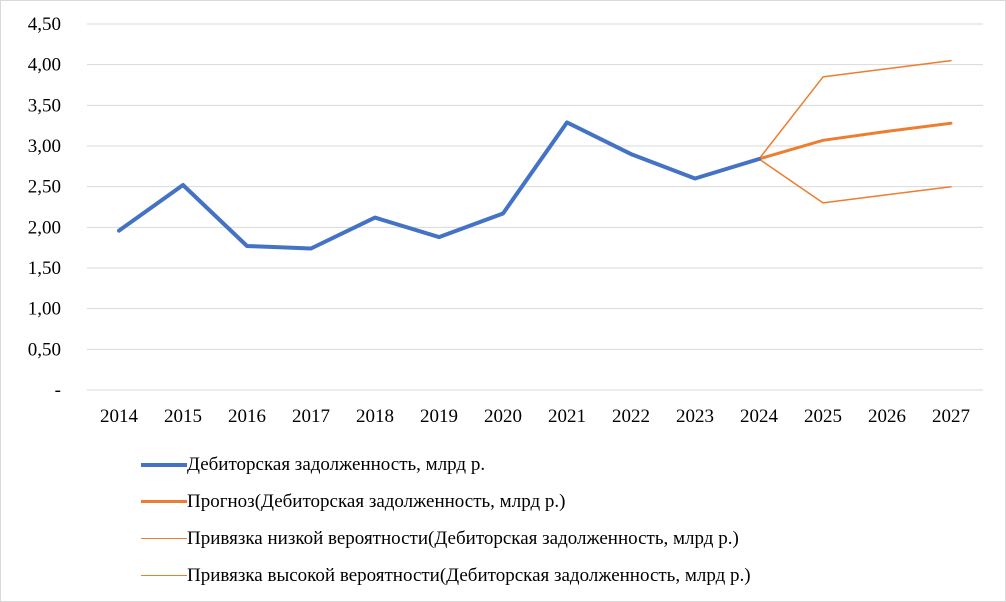 Image resolution: width=1006 pixels, height=602 pixels. Describe the element at coordinates (44, 187) in the screenshot. I see `y-tick-label: 2,50` at that location.